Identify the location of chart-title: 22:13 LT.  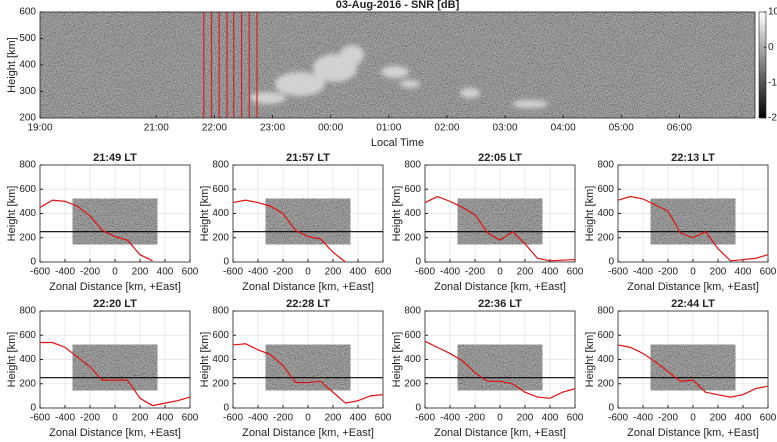
(693, 158).